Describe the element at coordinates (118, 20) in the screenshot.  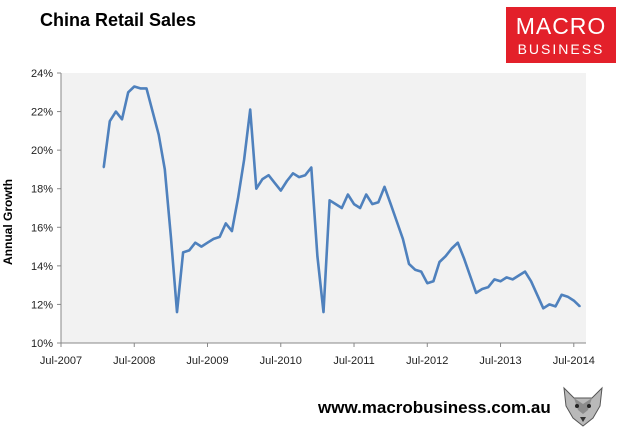
I see `chart-title: China Retail Sales` at that location.